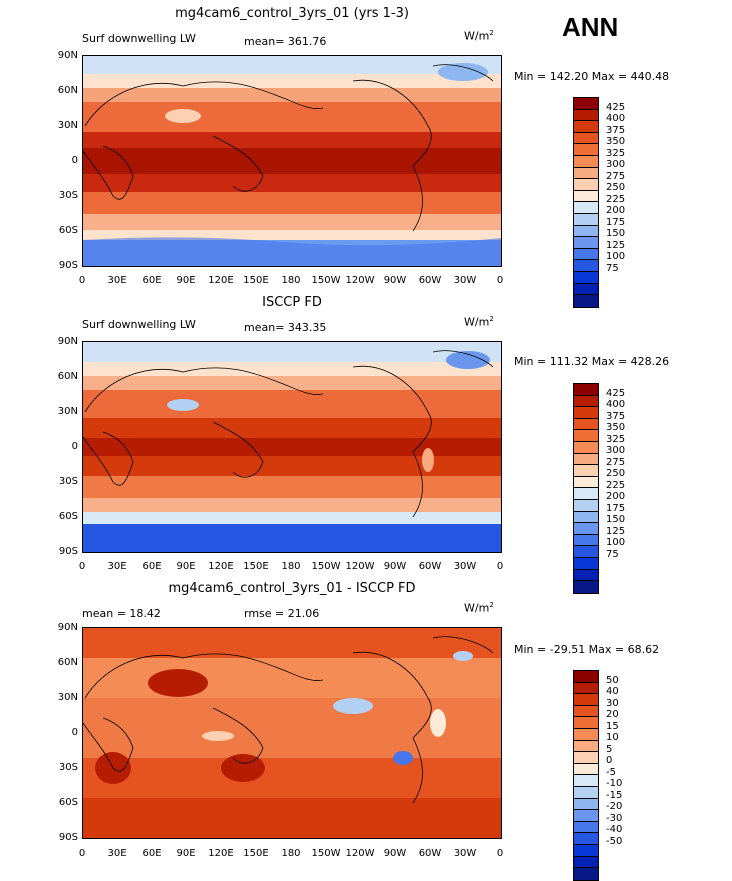 The height and width of the screenshot is (881, 732). Describe the element at coordinates (616, 404) in the screenshot. I see `colorbar-label: 400` at that location.